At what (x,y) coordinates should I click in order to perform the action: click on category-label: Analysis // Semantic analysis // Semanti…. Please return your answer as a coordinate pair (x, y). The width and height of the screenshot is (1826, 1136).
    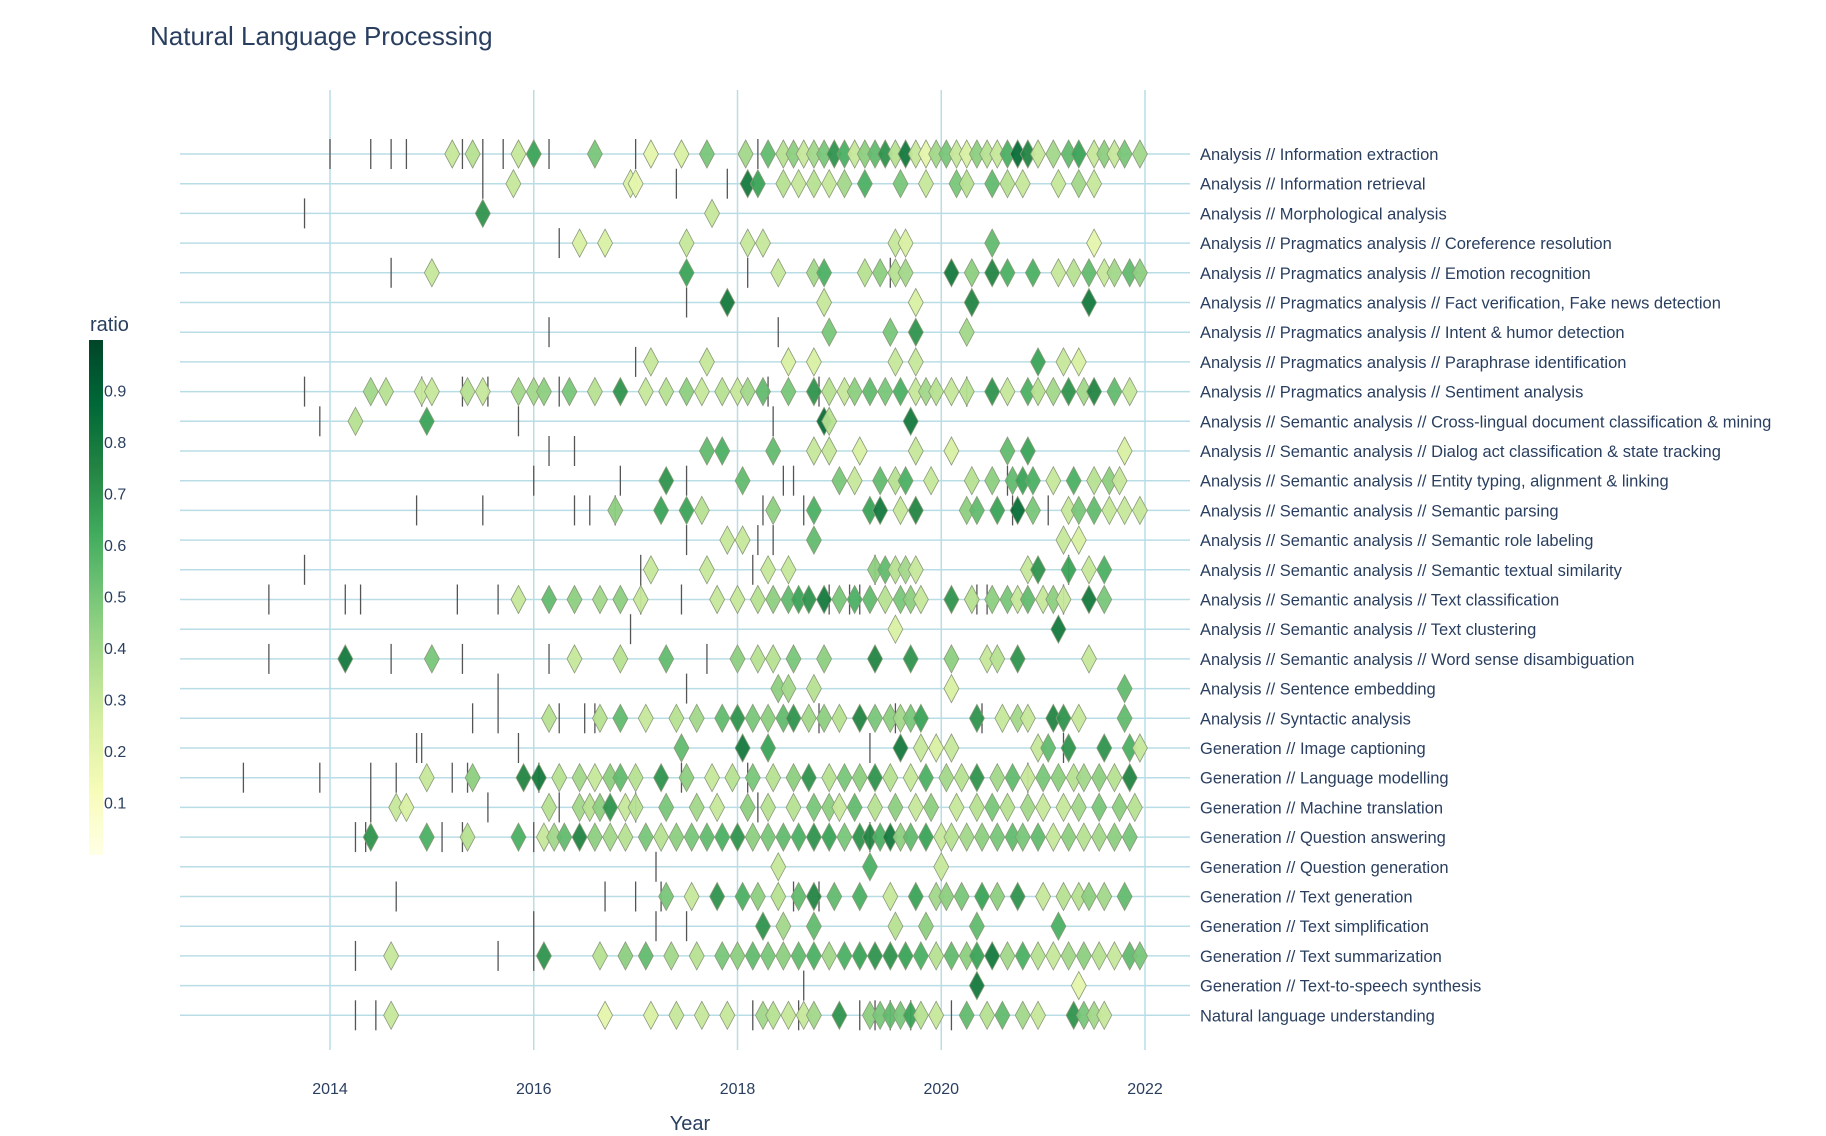
    Looking at the image, I should click on (1396, 541).